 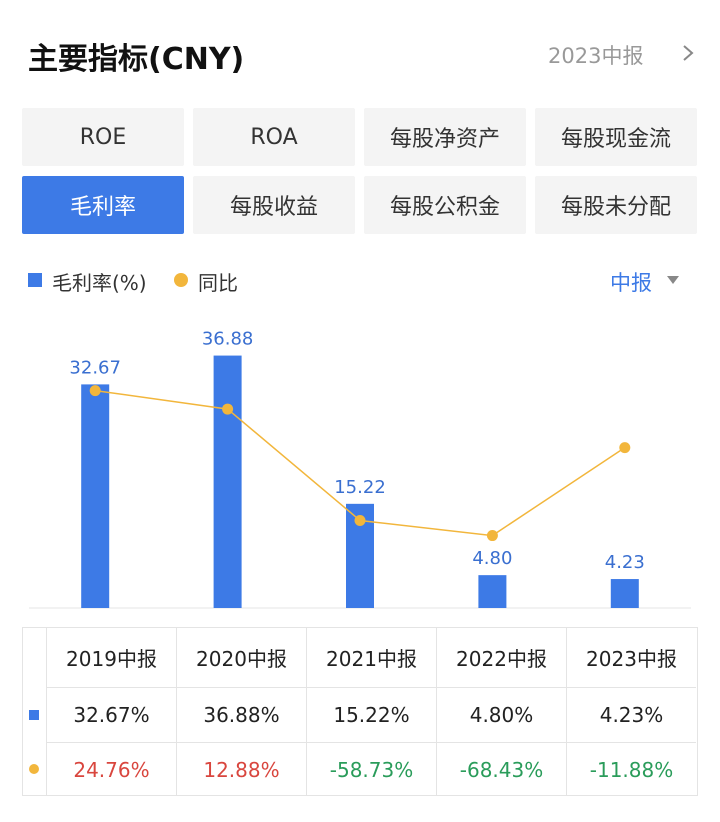 What do you see at coordinates (103, 137) in the screenshot?
I see `tab: ROE` at bounding box center [103, 137].